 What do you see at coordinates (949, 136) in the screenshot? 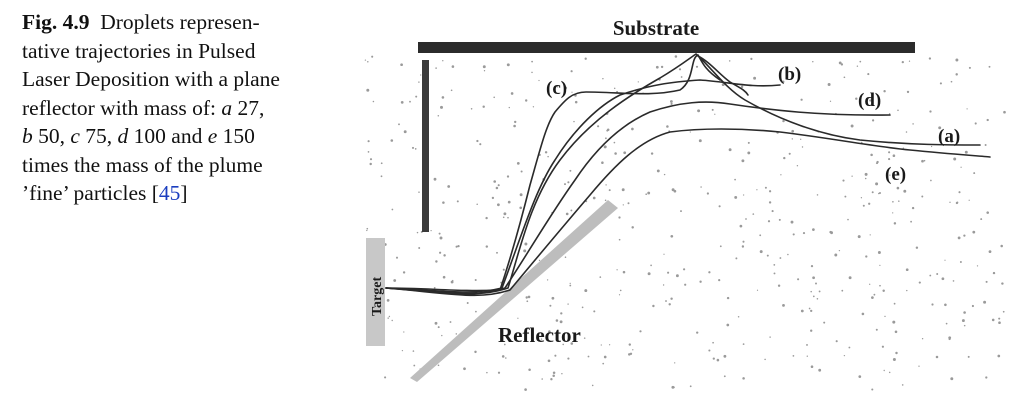
I see `trajectory-label-a: (a)` at bounding box center [949, 136].